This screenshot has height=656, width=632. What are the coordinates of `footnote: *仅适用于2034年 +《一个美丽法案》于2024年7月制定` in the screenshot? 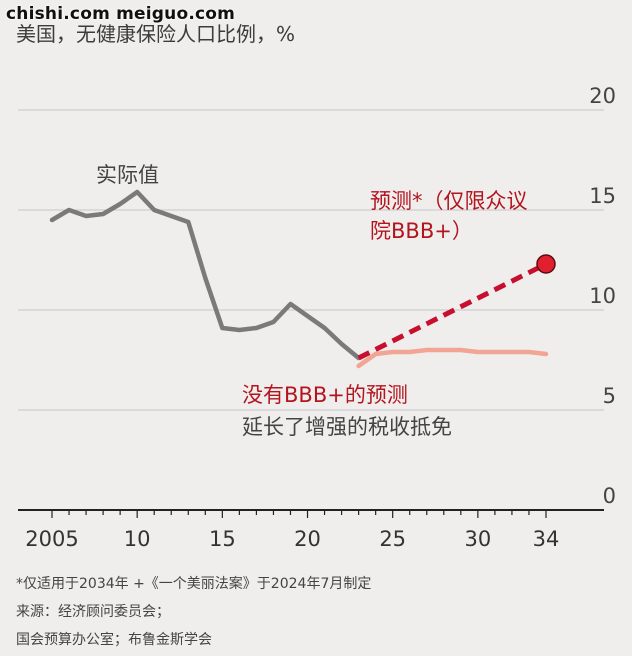 It's located at (194, 584).